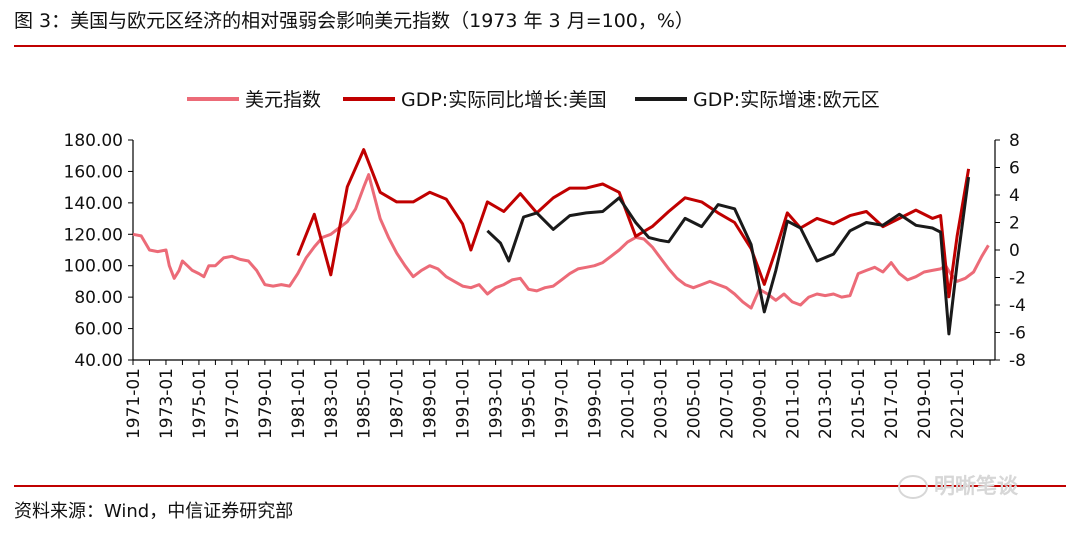 This screenshot has width=1080, height=535. What do you see at coordinates (233, 403) in the screenshot?
I see `x-tick-label: 1977-01` at bounding box center [233, 403].